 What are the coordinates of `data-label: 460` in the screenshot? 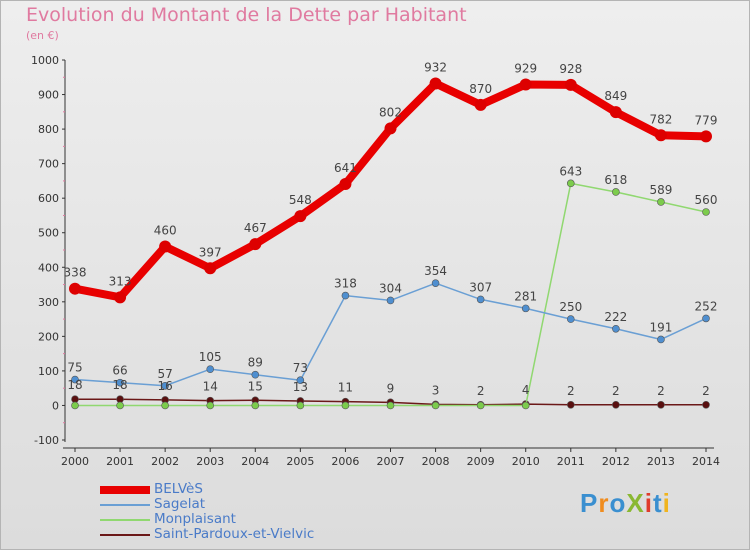 It's located at (165, 231).